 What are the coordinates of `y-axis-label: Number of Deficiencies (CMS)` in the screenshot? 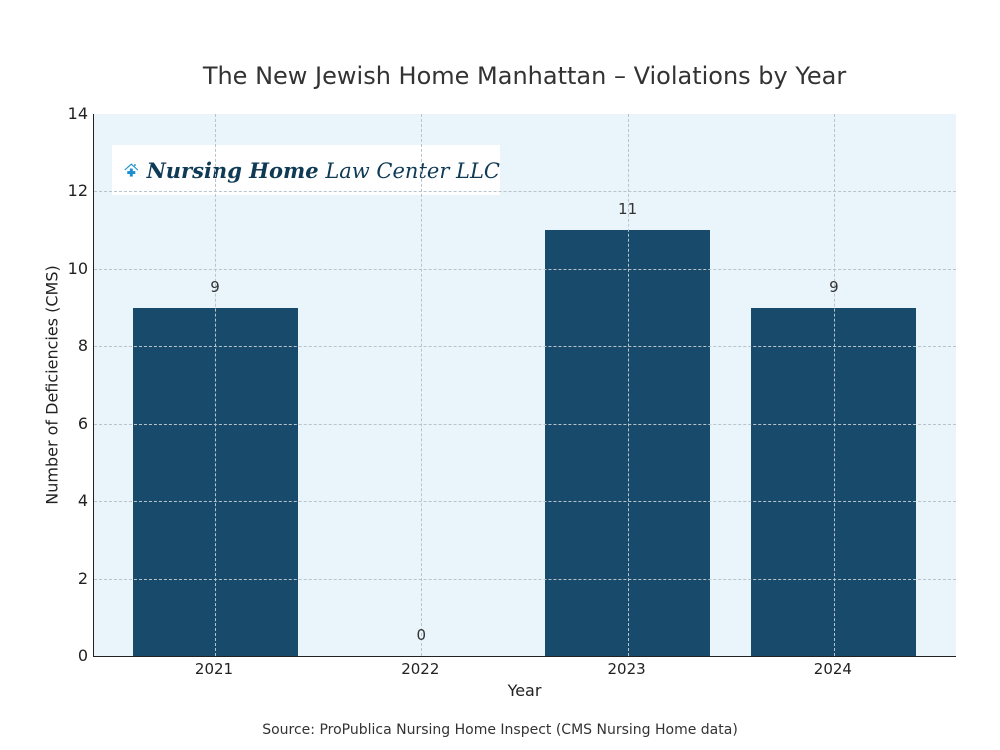 It's located at (52, 385).